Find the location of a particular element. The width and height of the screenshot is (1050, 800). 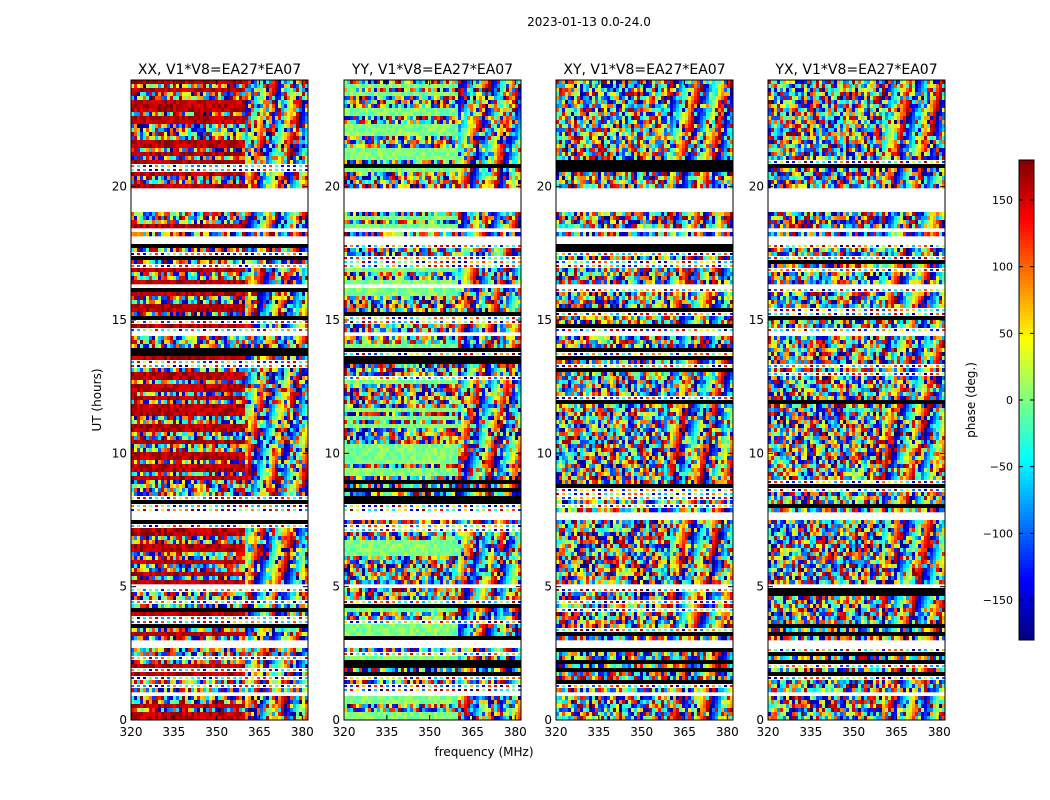

colorbar: 150 100 50 0 −50 −100 −150 is located at coordinates (1009, 400).